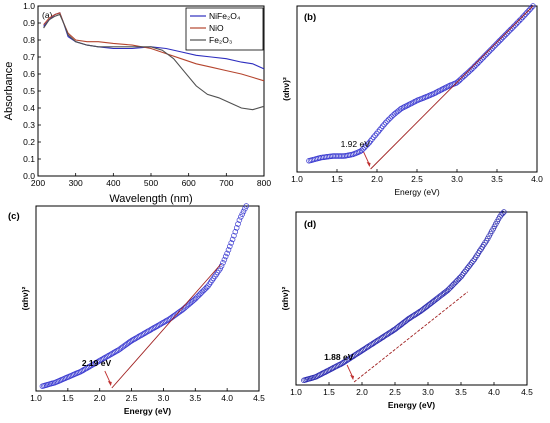 The height and width of the screenshot is (423, 550). What do you see at coordinates (224, 29) in the screenshot?
I see `legend-box` at bounding box center [224, 29].